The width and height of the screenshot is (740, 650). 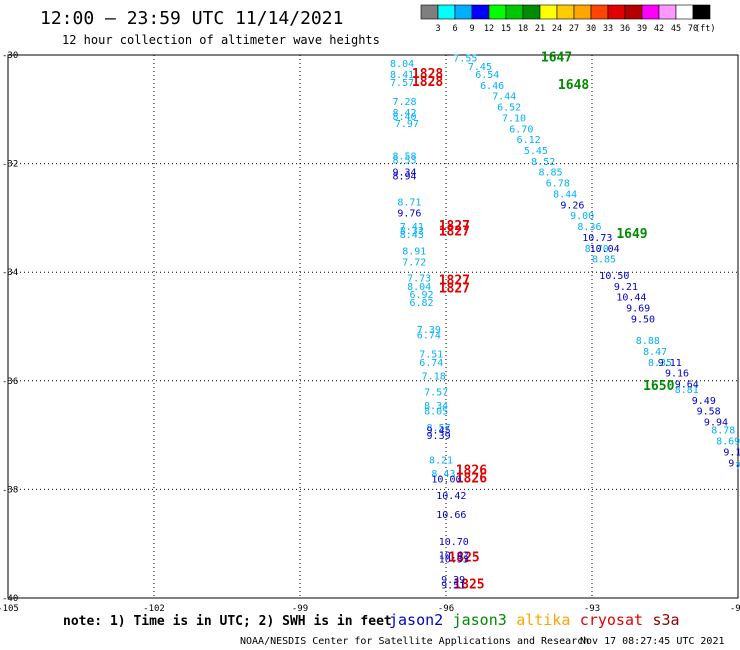 What do you see at coordinates (687, 390) in the screenshot?
I see `swh-label: 8.81` at bounding box center [687, 390].